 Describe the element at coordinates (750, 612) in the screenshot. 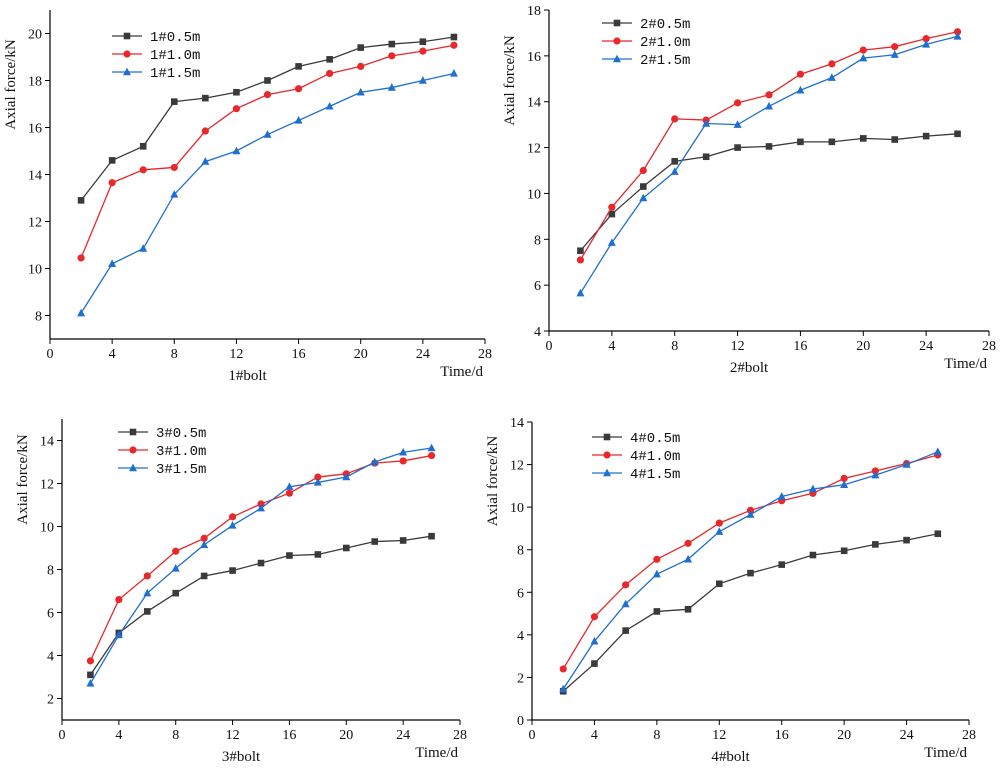

I see `series-4#0.5m` at that location.